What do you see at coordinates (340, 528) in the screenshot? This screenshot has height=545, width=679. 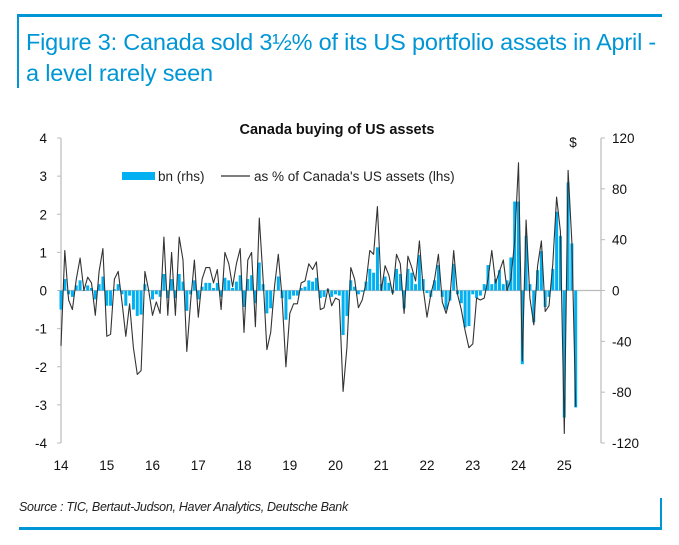 I see `frame-bottom-line` at bounding box center [340, 528].